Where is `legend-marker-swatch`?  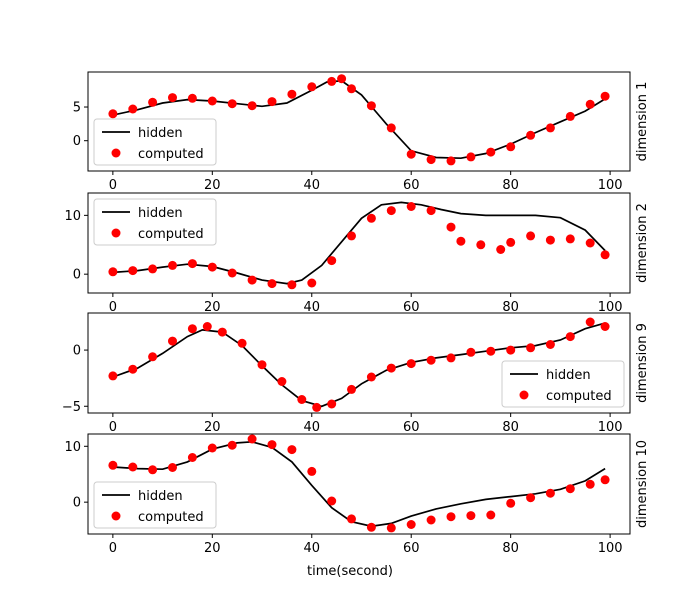 legend-marker-swatch is located at coordinates (524, 395).